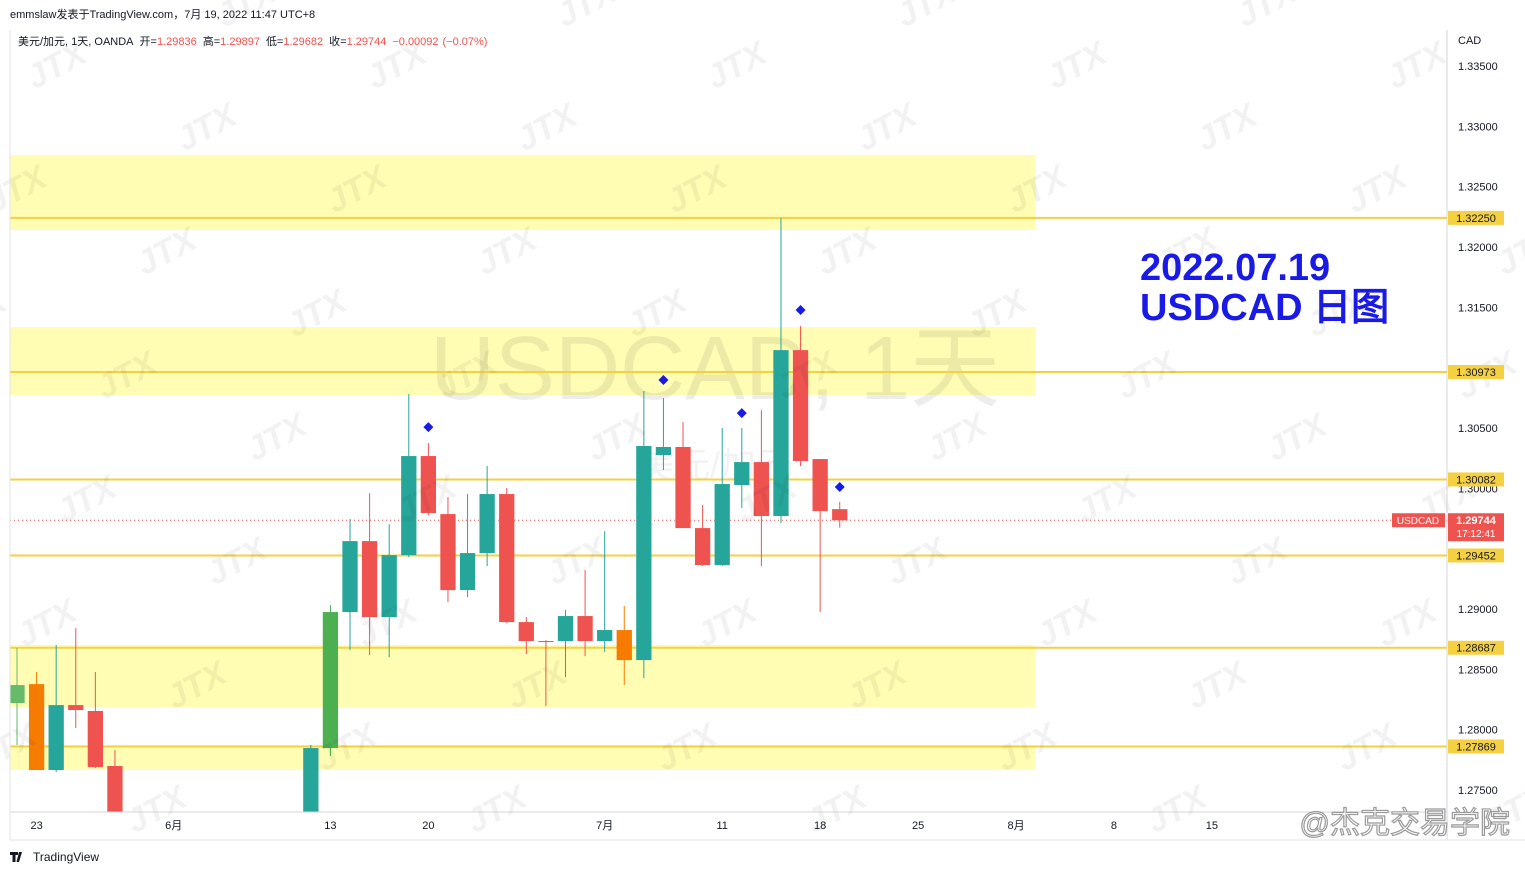 The image size is (1525, 875). What do you see at coordinates (337, 41) in the screenshot?
I see `close-label: 收=` at bounding box center [337, 41].